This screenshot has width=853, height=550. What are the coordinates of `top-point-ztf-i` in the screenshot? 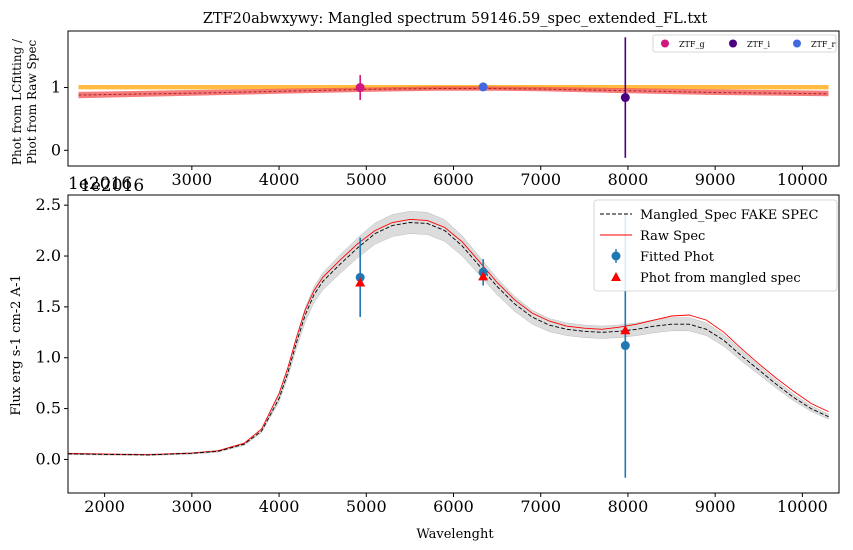 It's located at (625, 98).